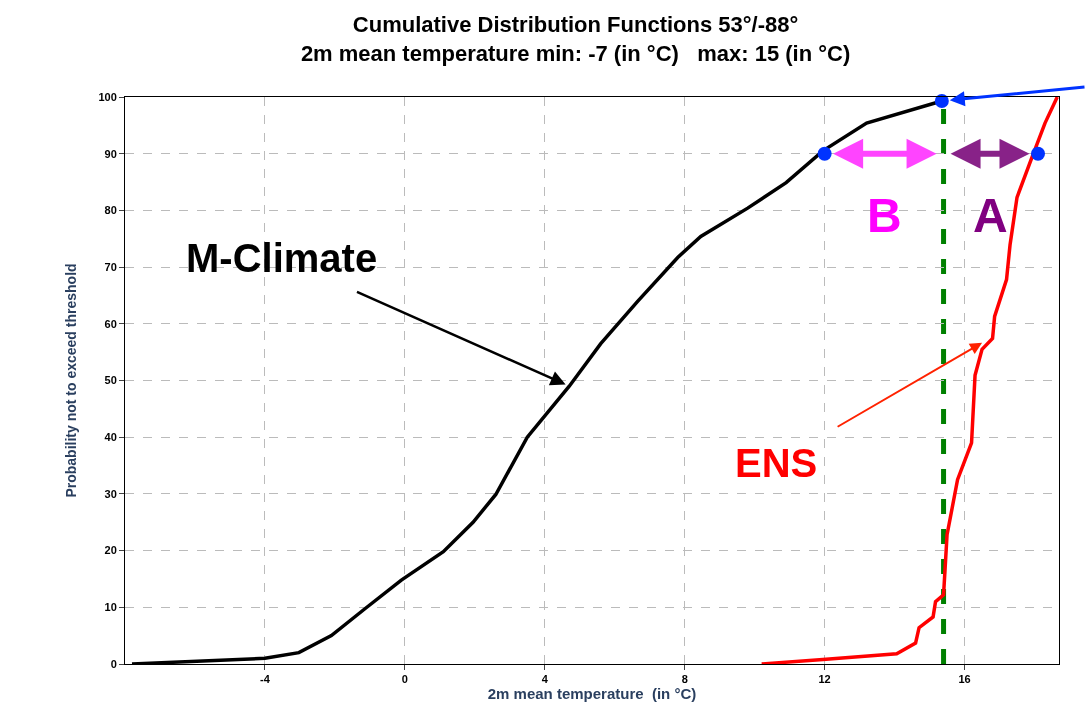 The height and width of the screenshot is (712, 1086). What do you see at coordinates (110, 210) in the screenshot?
I see `y-tick-label: 80` at bounding box center [110, 210].